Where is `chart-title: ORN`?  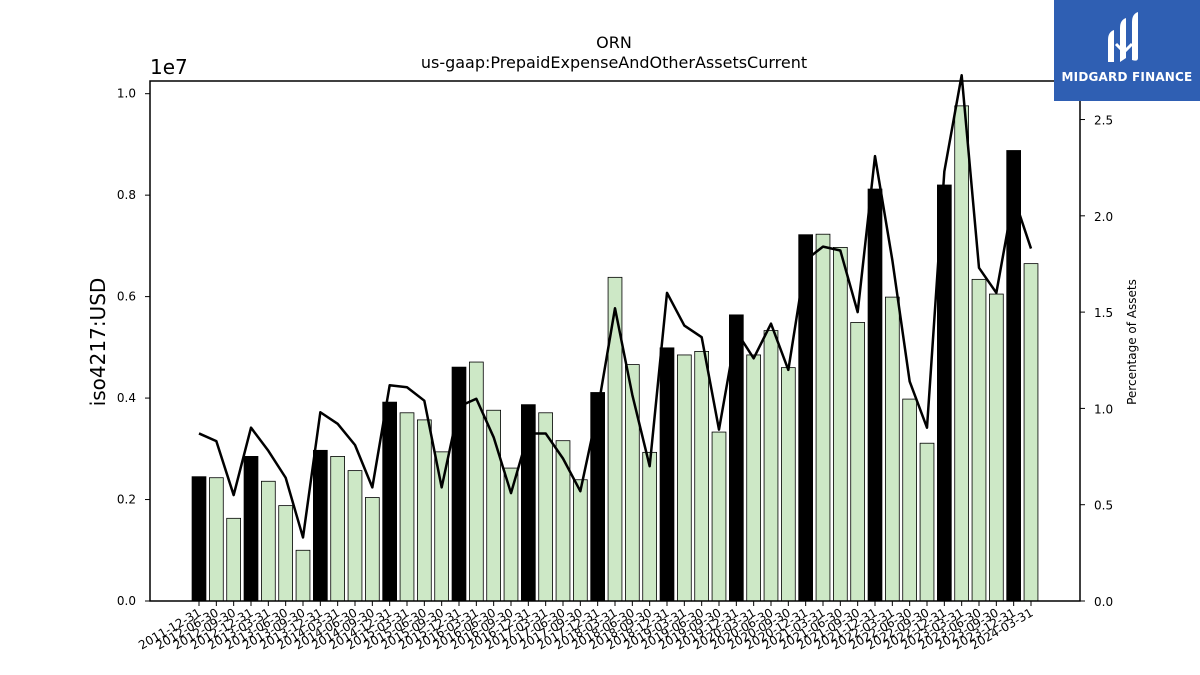 chart-title: ORN is located at coordinates (614, 42).